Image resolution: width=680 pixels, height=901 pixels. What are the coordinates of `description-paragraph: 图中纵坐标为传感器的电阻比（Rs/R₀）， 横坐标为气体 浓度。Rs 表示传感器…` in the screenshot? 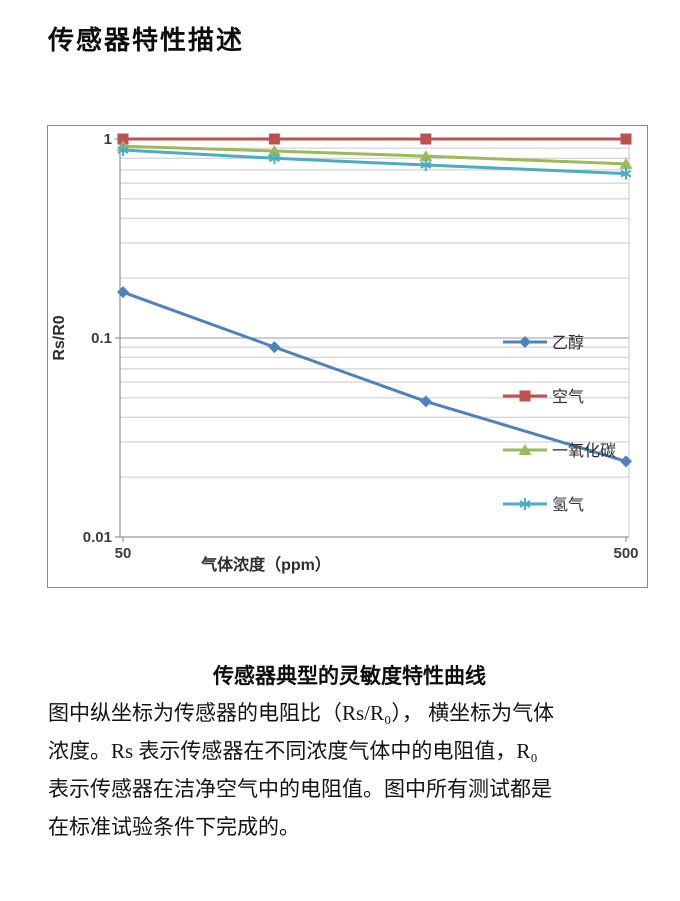 It's located at (348, 770).